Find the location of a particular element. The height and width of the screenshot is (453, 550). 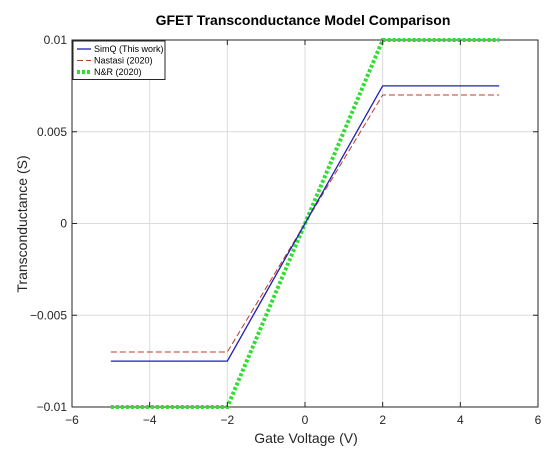

legend: SimQ (This work) Nastasi (2020)N&R (2020) is located at coordinates (119, 60).